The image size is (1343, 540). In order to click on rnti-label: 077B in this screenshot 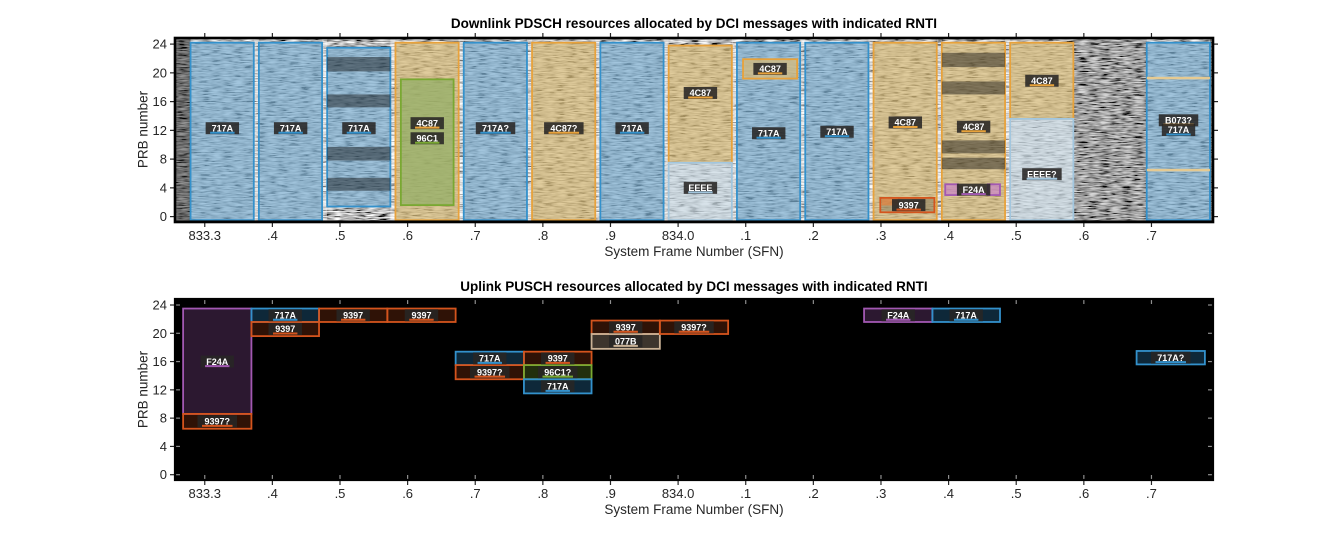, I will do `click(626, 342)`.